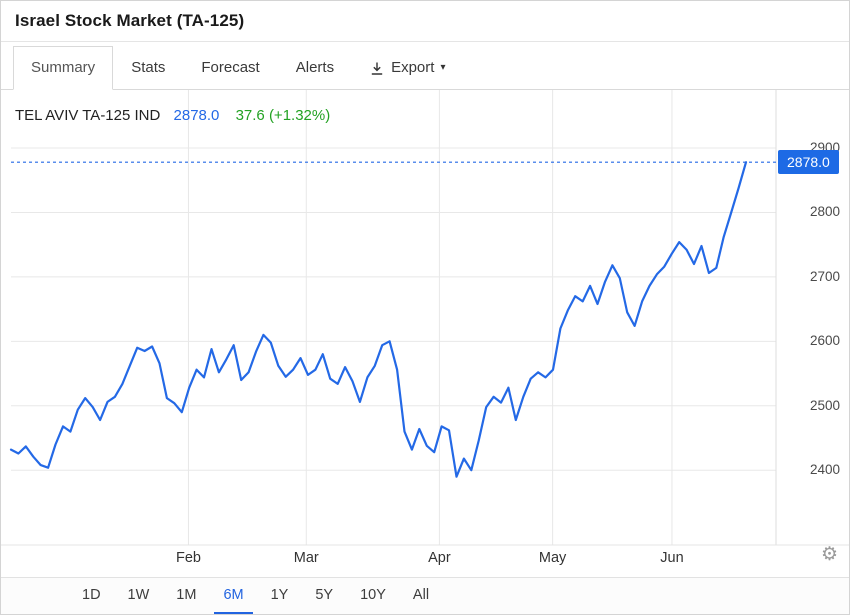  I want to click on title-bar: Israel Stock Market (TA-125), so click(425, 21).